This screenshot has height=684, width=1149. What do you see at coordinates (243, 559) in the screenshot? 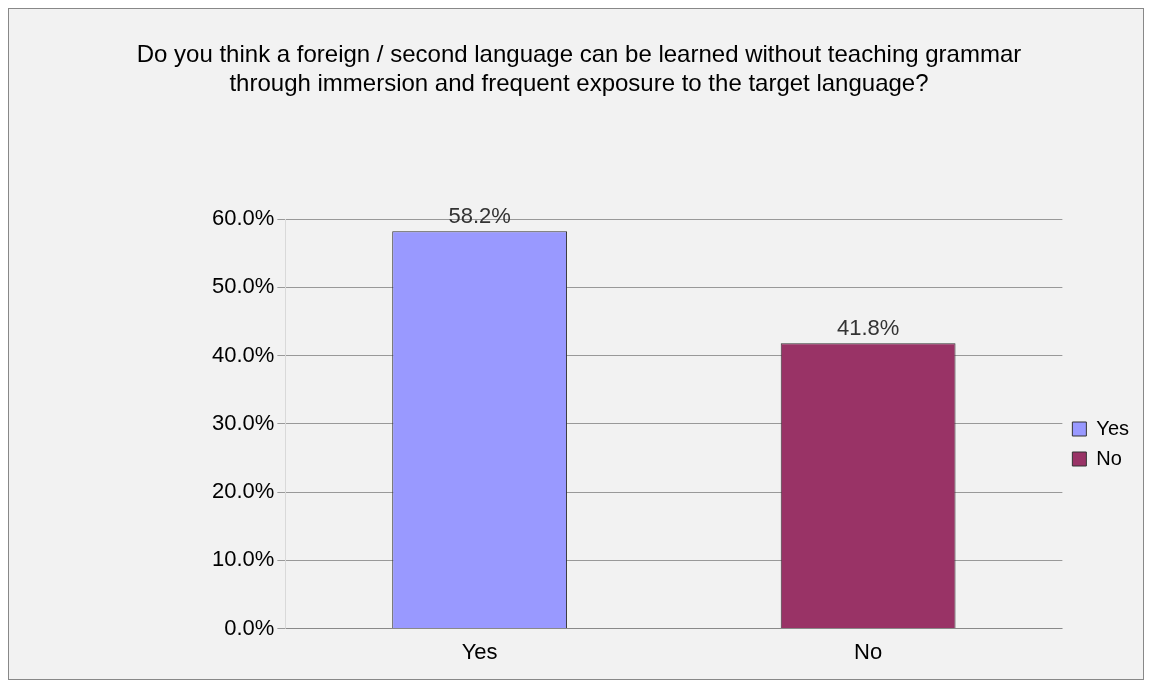
I see `y-tick-label: 10.0%` at bounding box center [243, 559].